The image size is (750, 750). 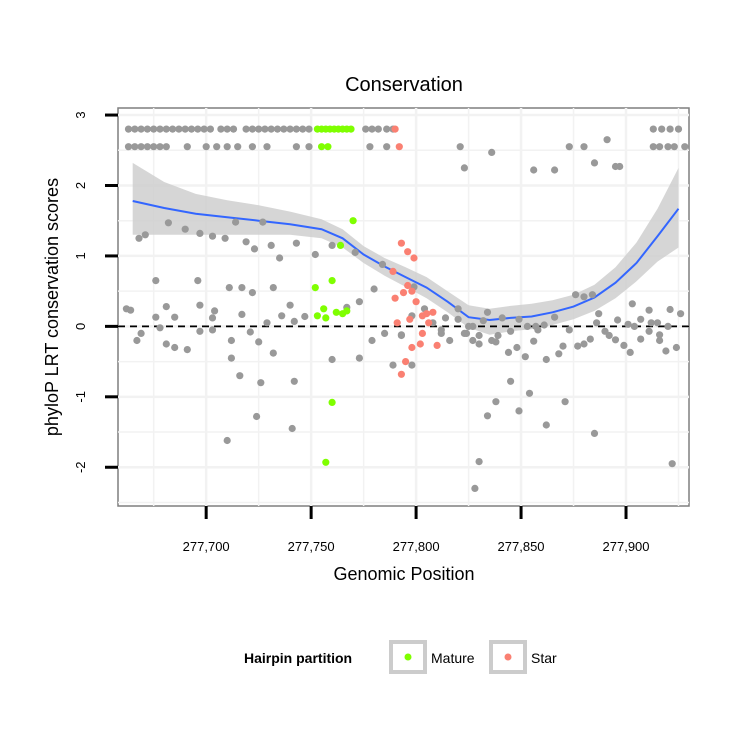 I want to click on x-tick-label: 277,700, so click(x=206, y=546).